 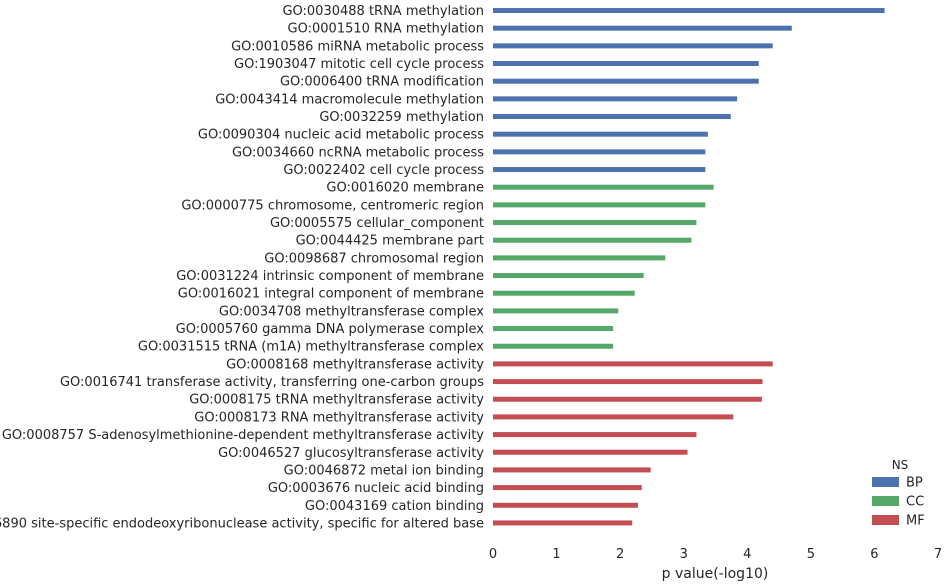 I want to click on x-tick-label: 5, so click(x=811, y=554).